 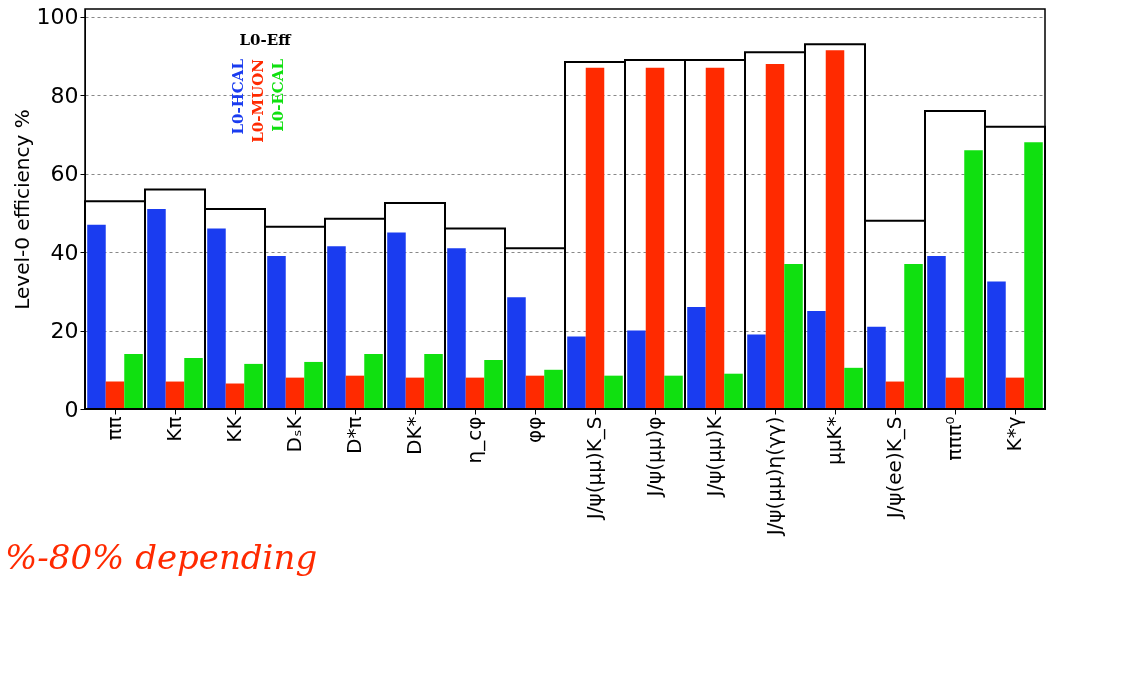 What do you see at coordinates (161, 557) in the screenshot?
I see `text: %-80% depending` at bounding box center [161, 557].